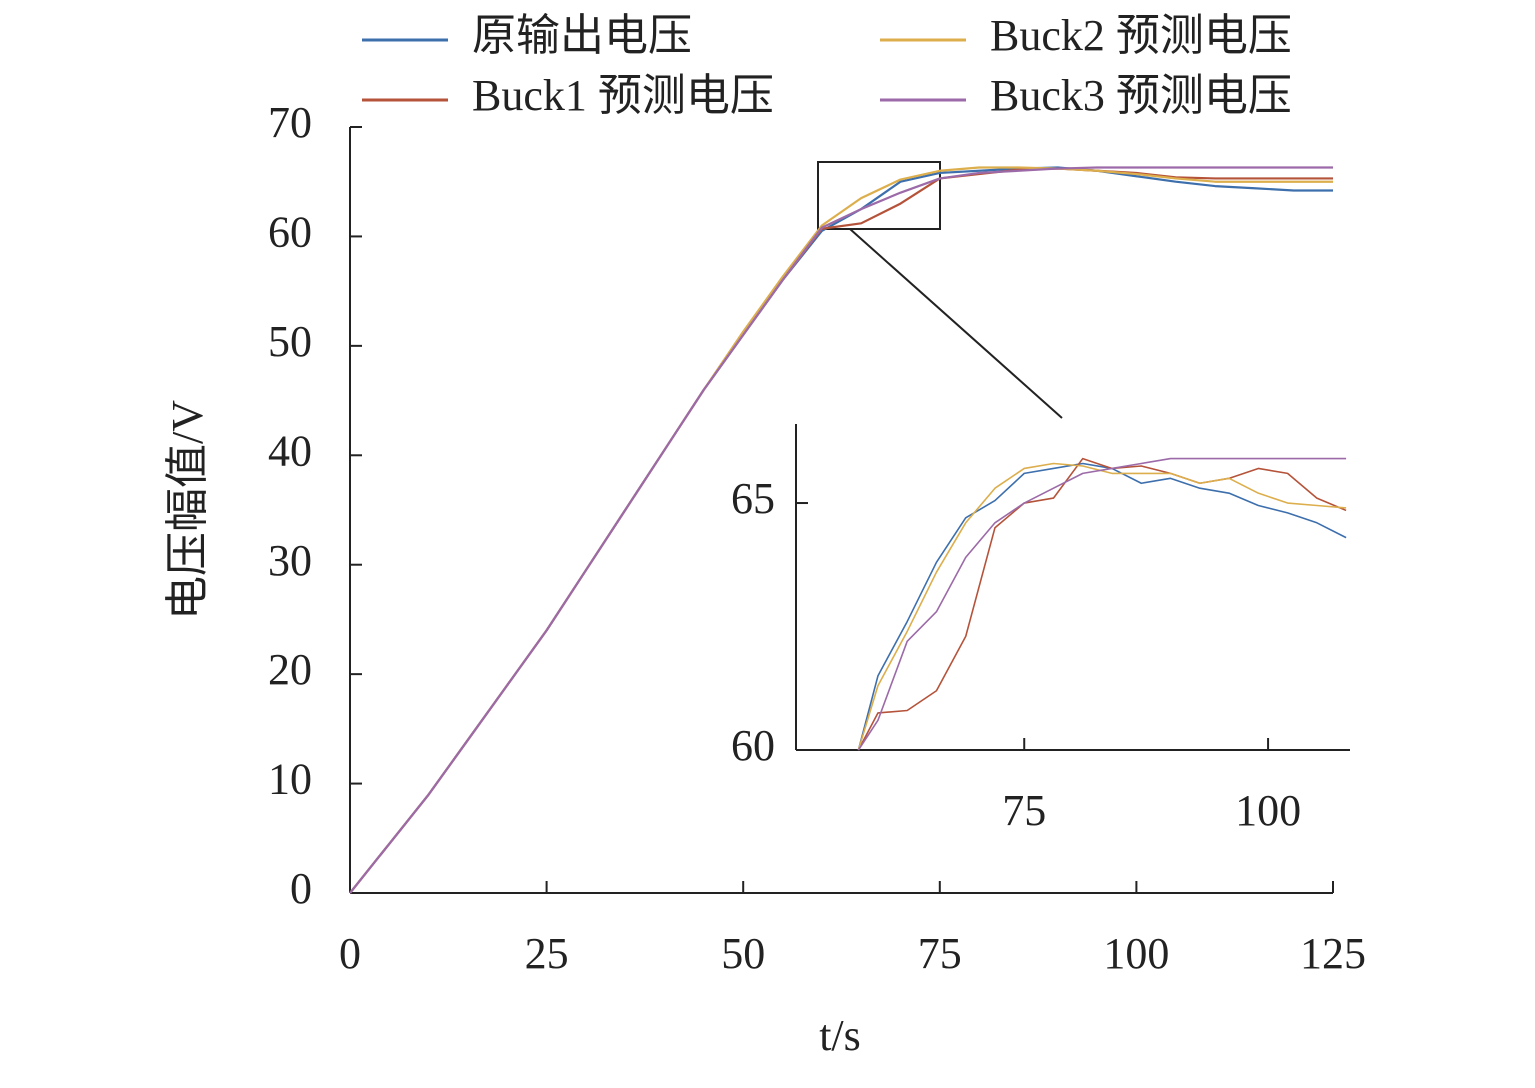 This screenshot has height=1088, width=1535. I want to click on y-axis-label: 电压幅值/V, so click(187, 510).